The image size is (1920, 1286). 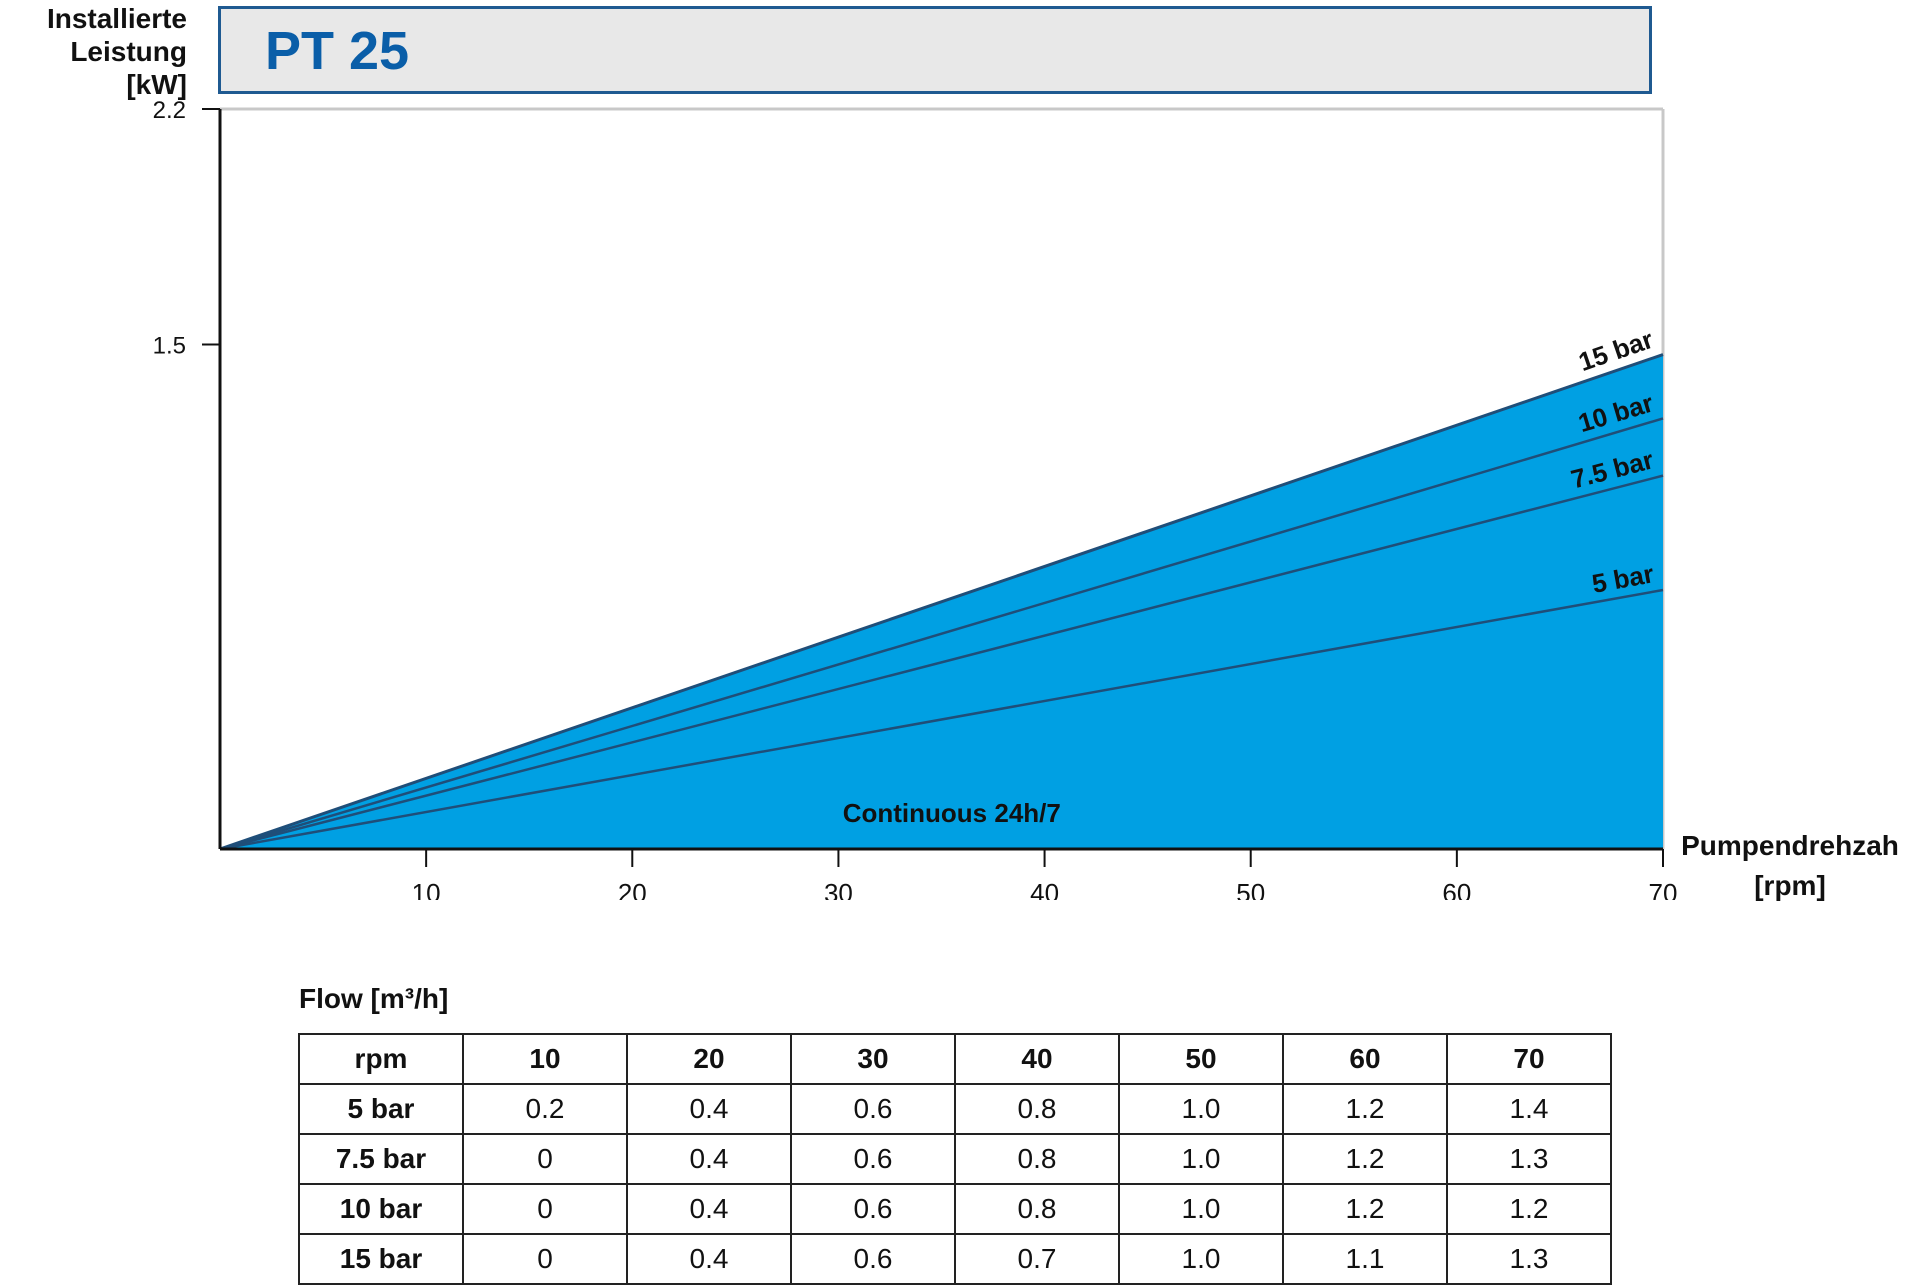 I want to click on flow-table-cell: 1.4, so click(x=1529, y=1109).